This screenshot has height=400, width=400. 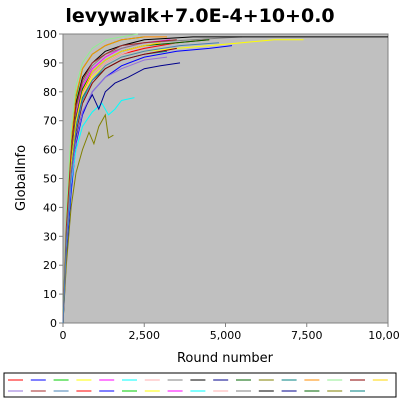 I want to click on x-tick-label: 2,500, so click(x=145, y=335).